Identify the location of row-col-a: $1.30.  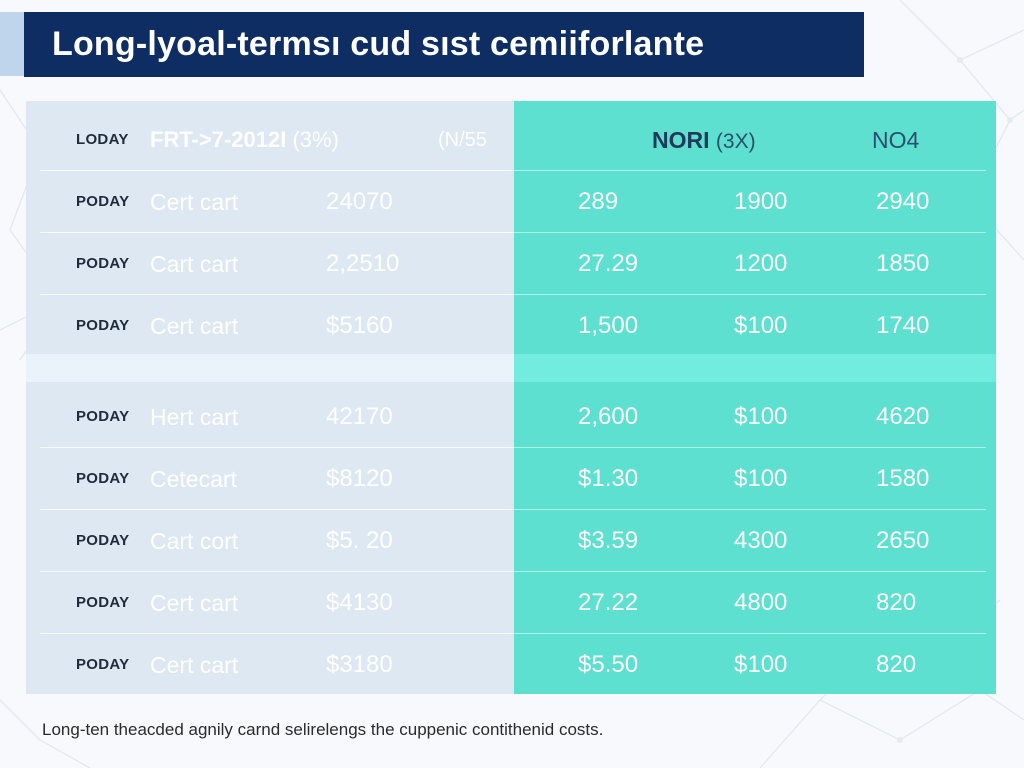
(608, 478).